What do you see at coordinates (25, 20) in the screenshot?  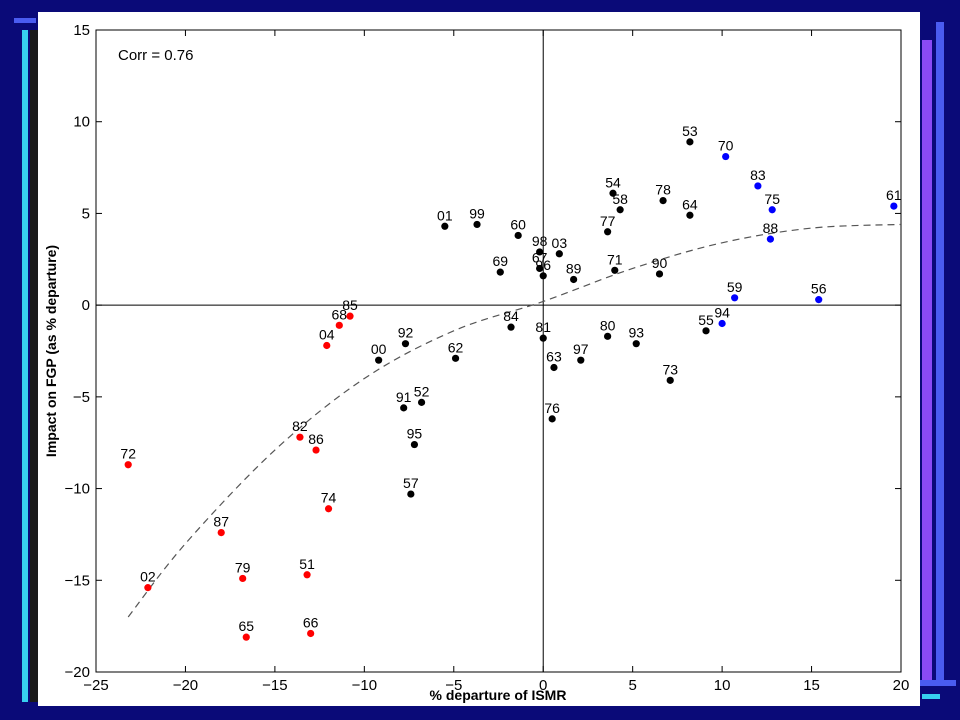 I see `accent-bar-left-blue` at bounding box center [25, 20].